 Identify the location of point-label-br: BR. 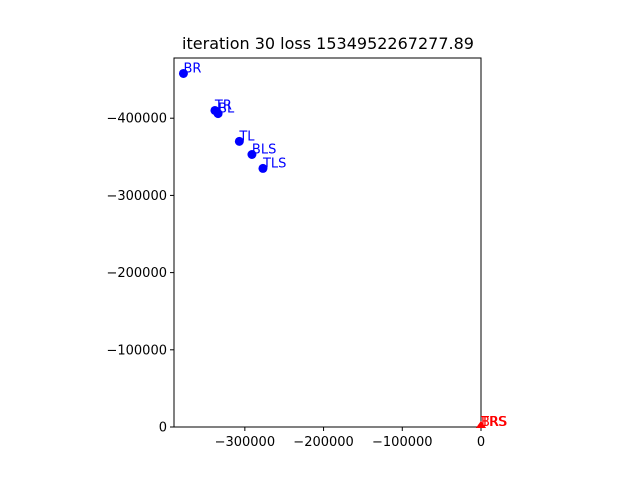
(192, 68).